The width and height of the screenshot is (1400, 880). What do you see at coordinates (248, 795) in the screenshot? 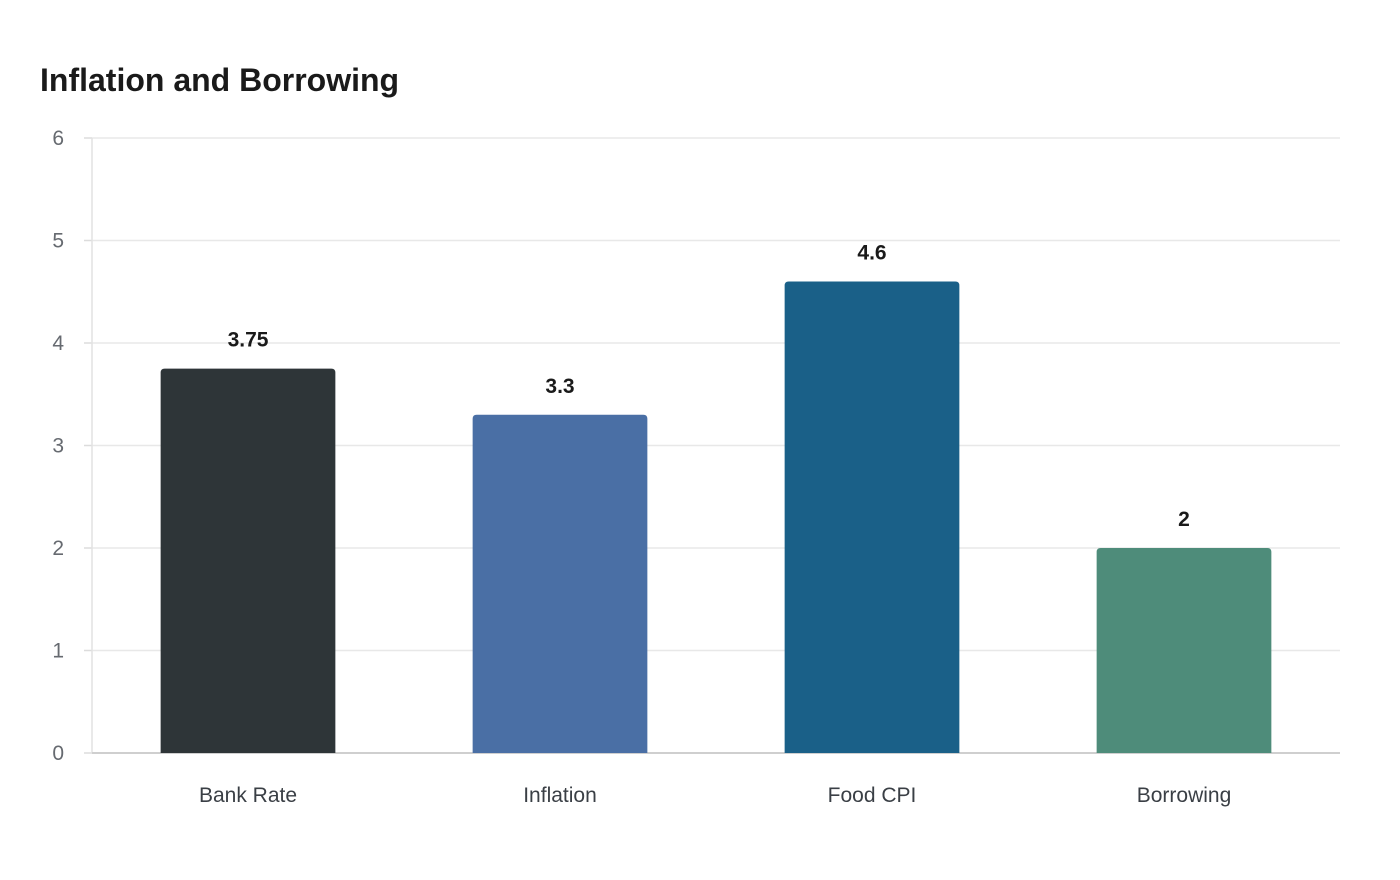
I see `x-tick-label: Bank Rate` at bounding box center [248, 795].